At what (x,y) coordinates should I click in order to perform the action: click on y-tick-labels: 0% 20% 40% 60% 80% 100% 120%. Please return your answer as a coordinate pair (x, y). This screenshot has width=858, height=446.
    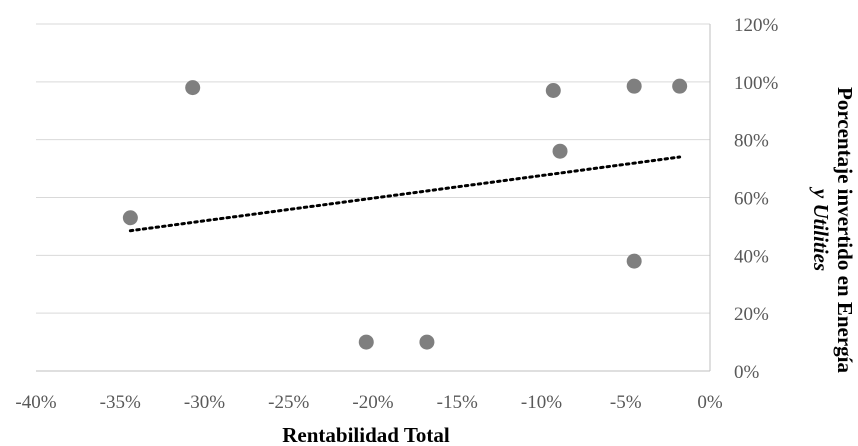
    Looking at the image, I should click on (756, 199).